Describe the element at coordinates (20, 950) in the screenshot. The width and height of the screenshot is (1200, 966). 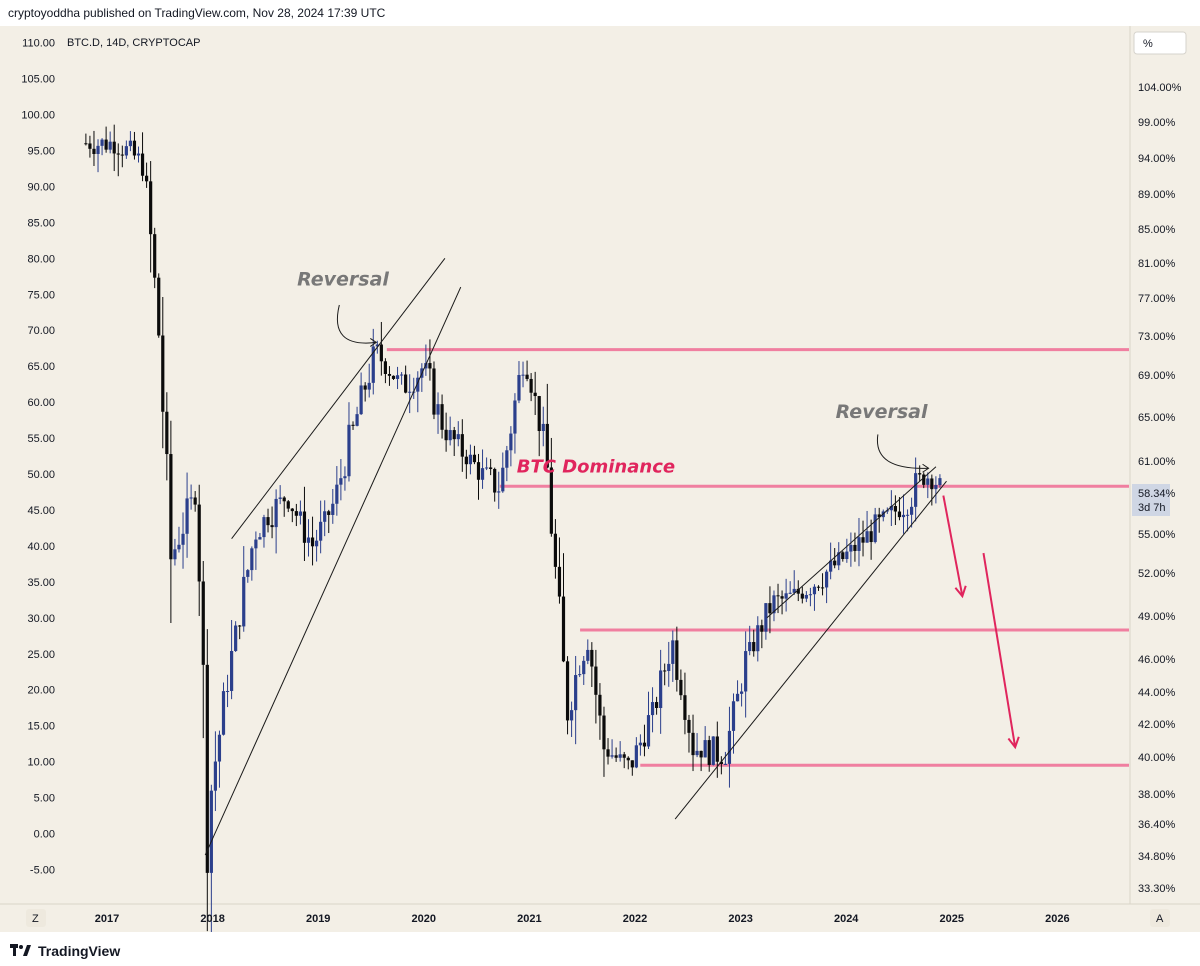
I see `tradingview-logo-icon` at that location.